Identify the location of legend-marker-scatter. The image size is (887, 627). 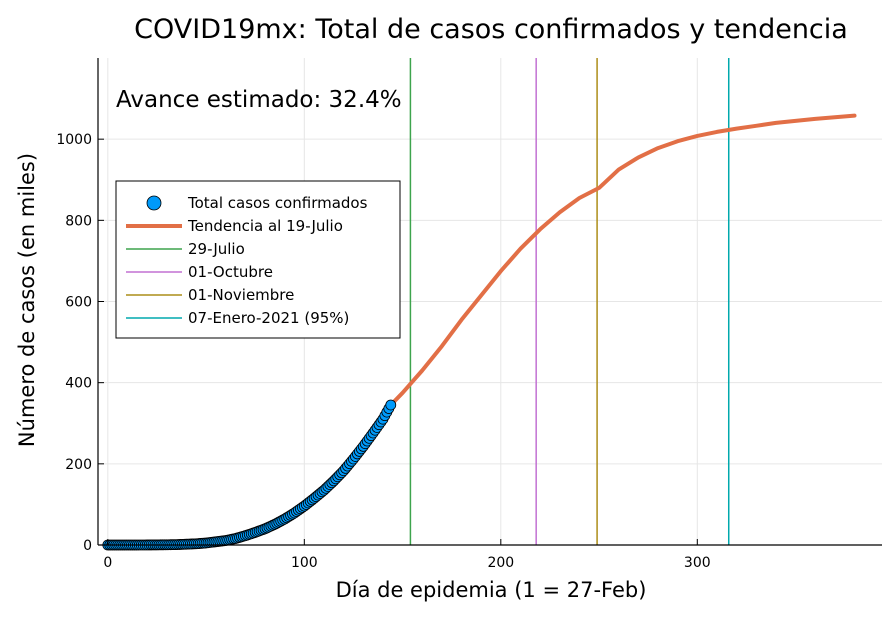
(154, 203).